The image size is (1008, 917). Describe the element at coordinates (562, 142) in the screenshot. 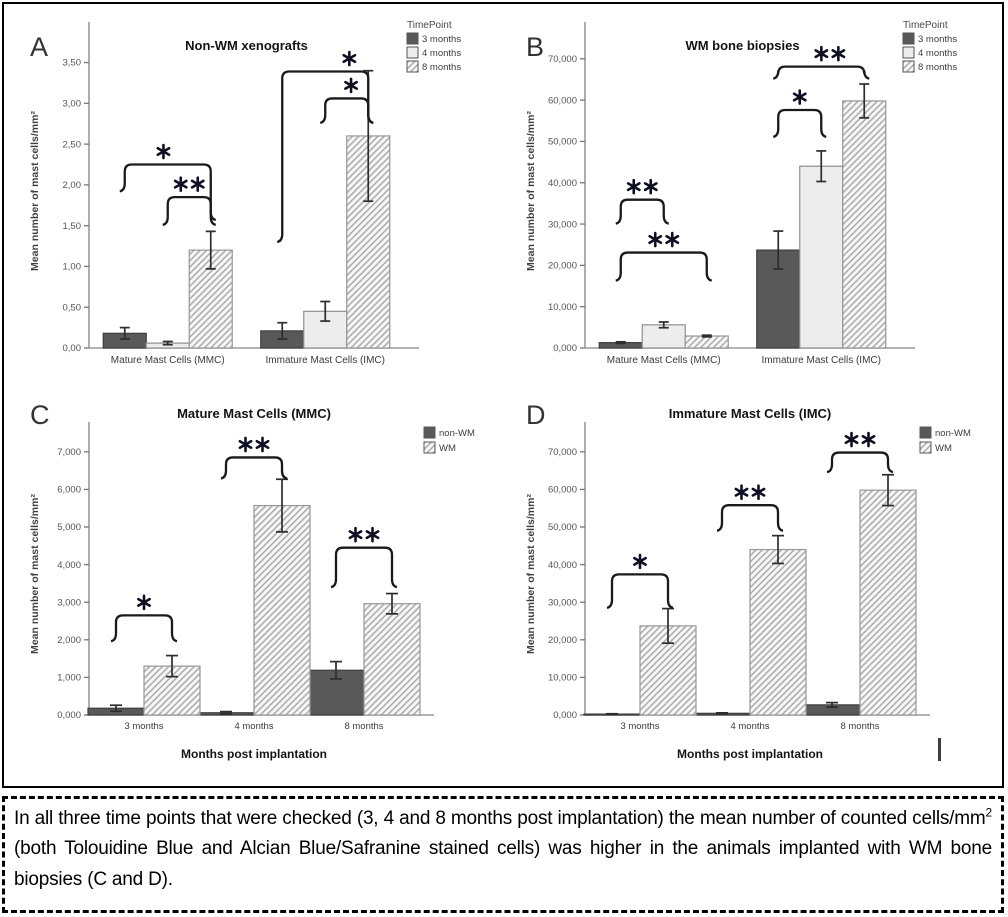

I see `y-tick-label: 50,000` at that location.